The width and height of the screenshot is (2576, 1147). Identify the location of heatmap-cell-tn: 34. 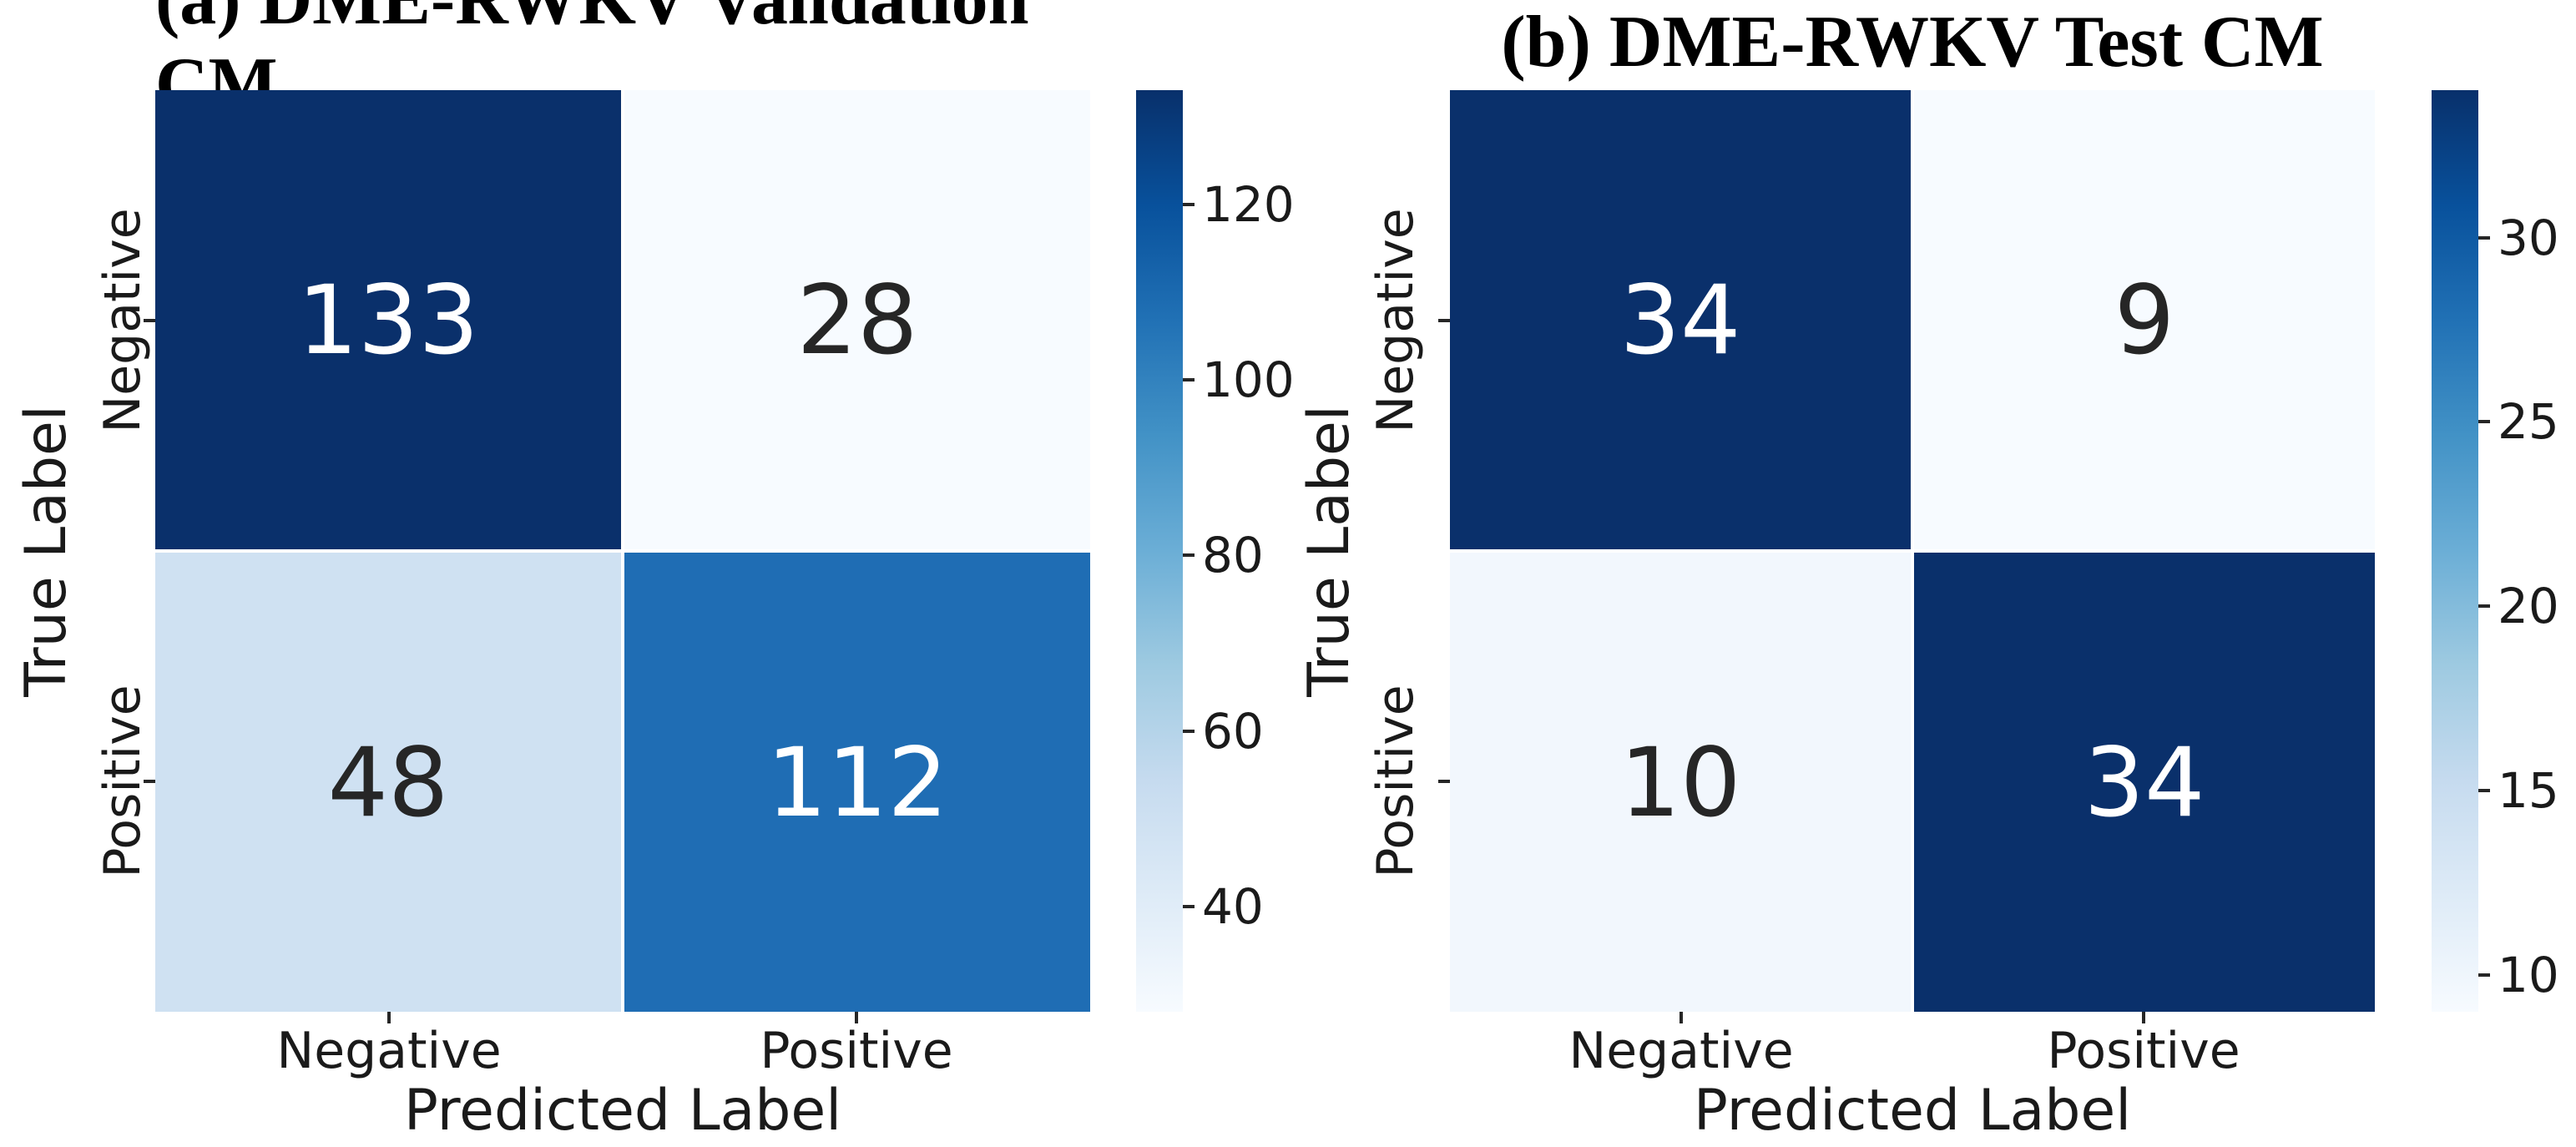
(1680, 319).